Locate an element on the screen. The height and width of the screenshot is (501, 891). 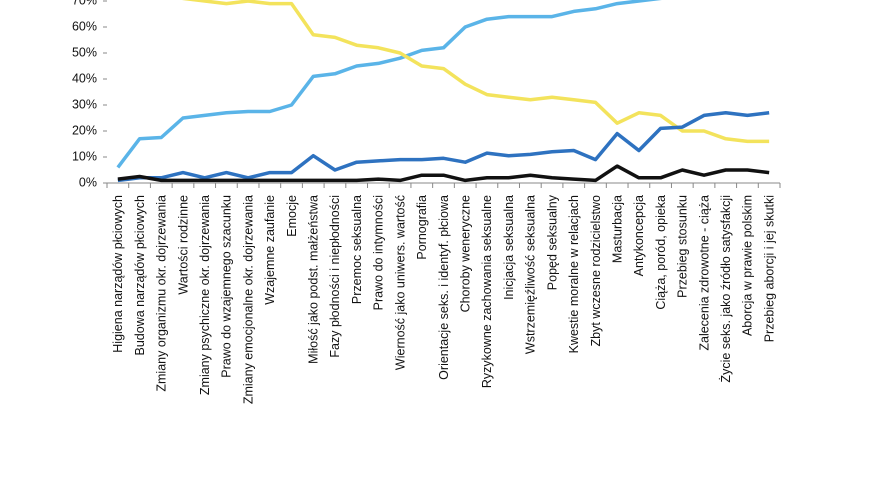
x-tick-label: Wzajemne zaufanie is located at coordinates (270, 250).